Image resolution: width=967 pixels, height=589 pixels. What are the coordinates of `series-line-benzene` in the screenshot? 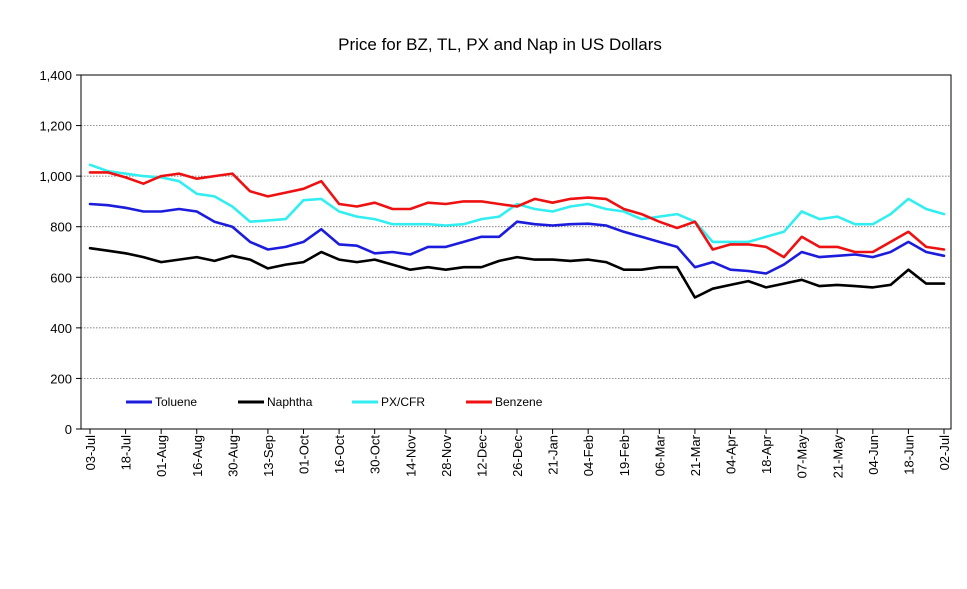 It's located at (517, 215).